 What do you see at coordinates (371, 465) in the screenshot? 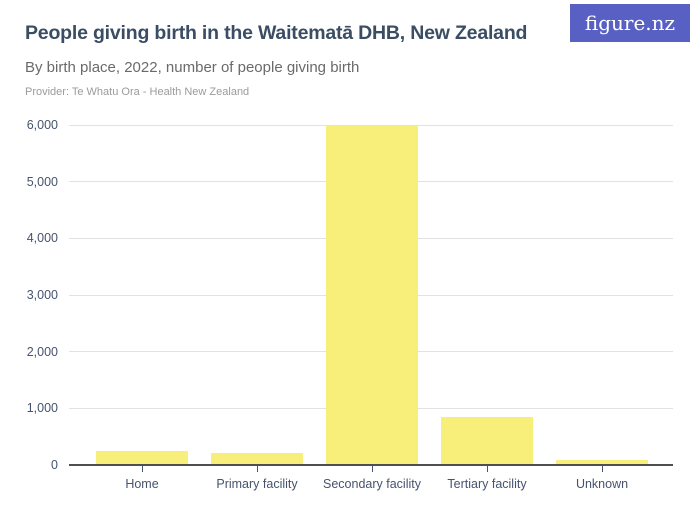
I see `x-axis-line` at bounding box center [371, 465].